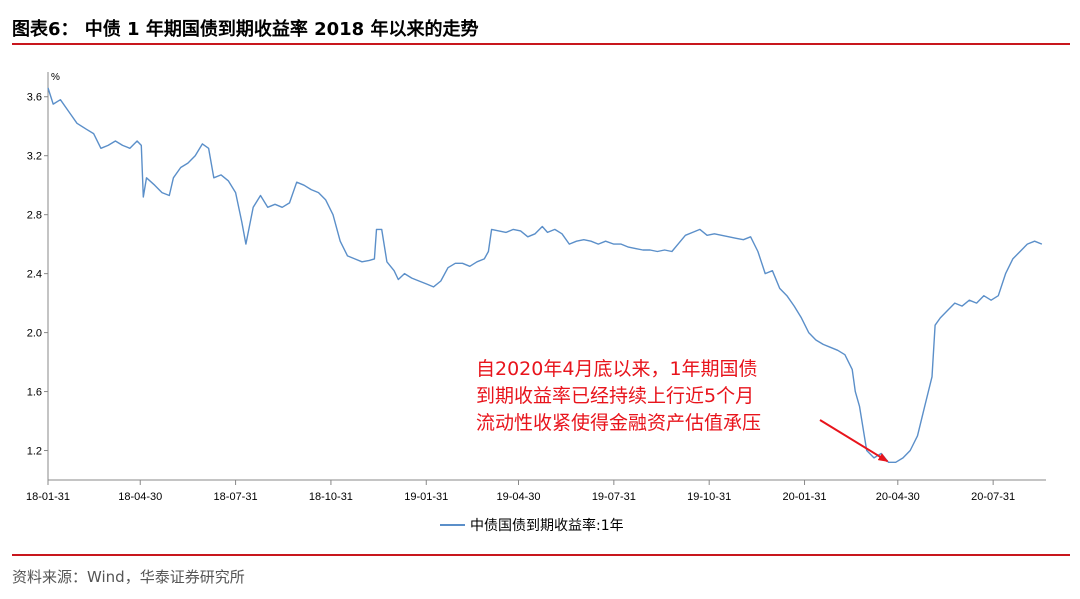 Image resolution: width=1080 pixels, height=599 pixels. What do you see at coordinates (617, 369) in the screenshot?
I see `annotation-text-line: 自2020年4月底以来，1年期国债` at bounding box center [617, 369].